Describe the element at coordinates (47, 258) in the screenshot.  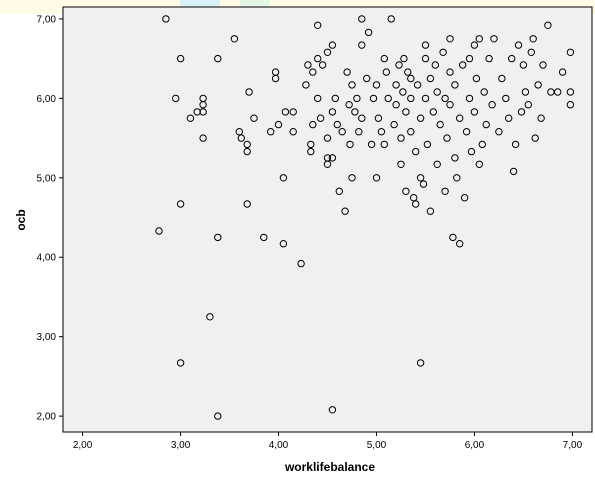
I see `y-tick-label: 4,00` at that location.